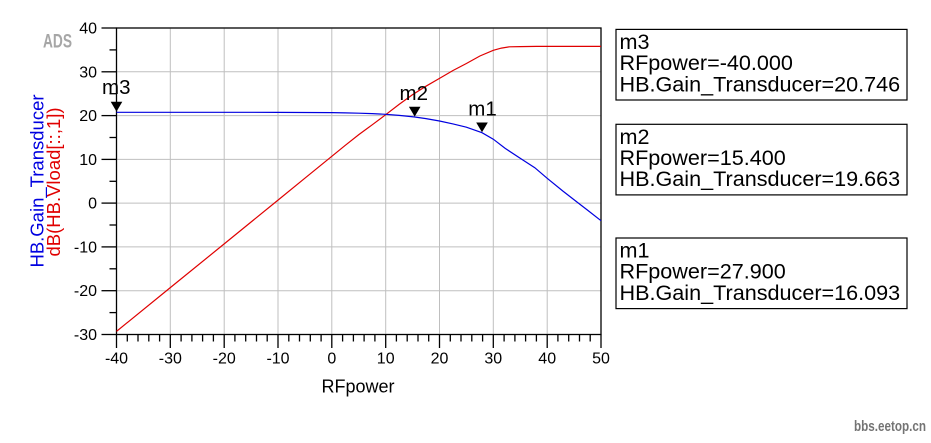 This screenshot has width=931, height=443. Describe the element at coordinates (601, 359) in the screenshot. I see `svg-text: 50` at that location.